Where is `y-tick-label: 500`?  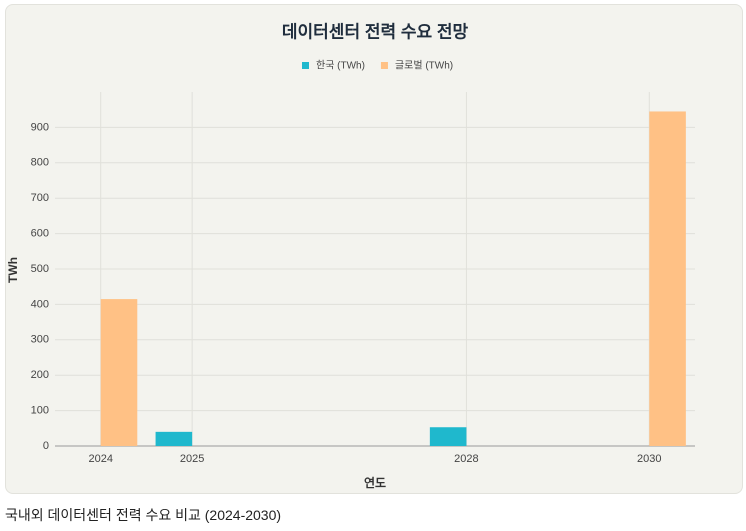
y-tick-label: 500 is located at coordinates (40, 269).